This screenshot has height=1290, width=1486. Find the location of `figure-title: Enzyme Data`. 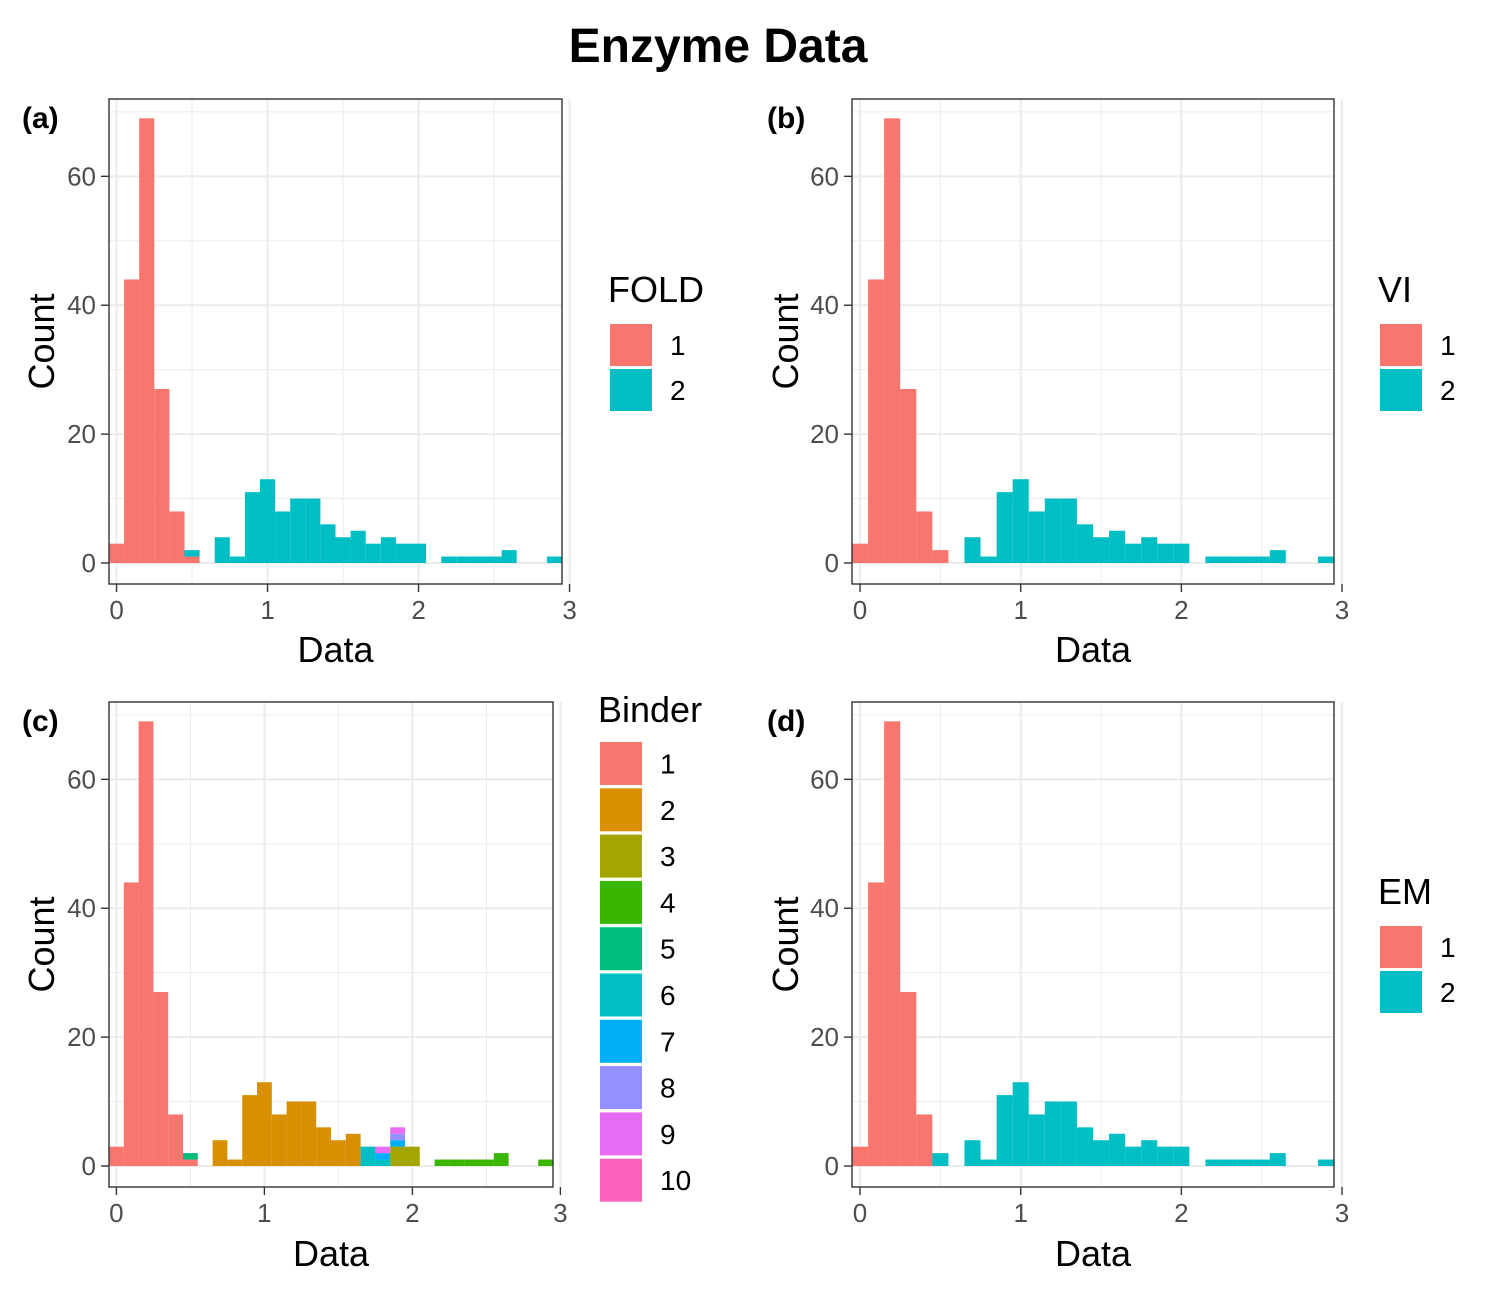

figure-title: Enzyme Data is located at coordinates (718, 46).